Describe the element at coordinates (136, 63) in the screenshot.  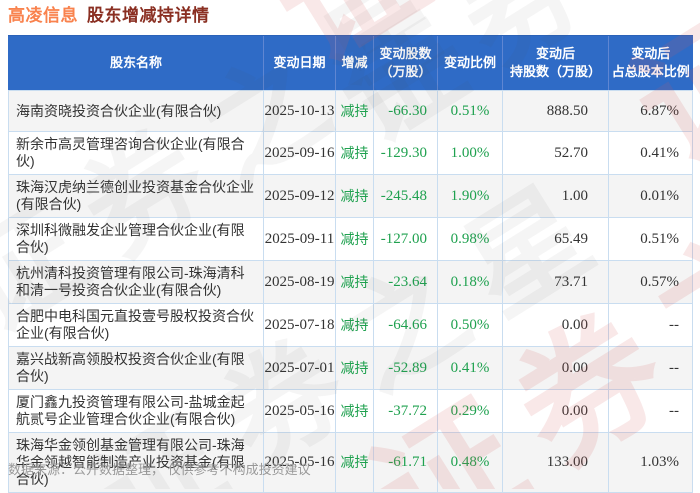
I see `column-header-name: 股东名称` at that location.